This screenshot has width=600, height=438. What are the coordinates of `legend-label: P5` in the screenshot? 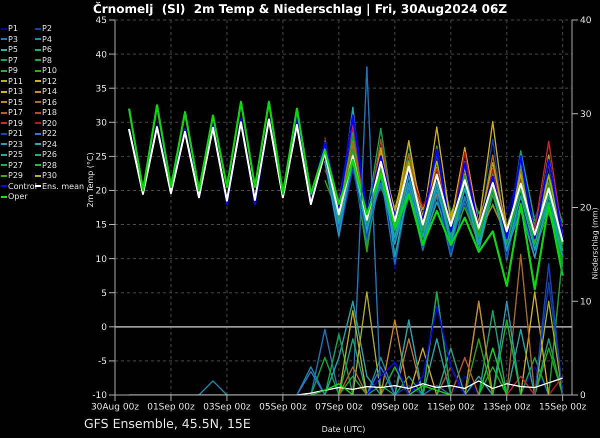 It's located at (13, 49).